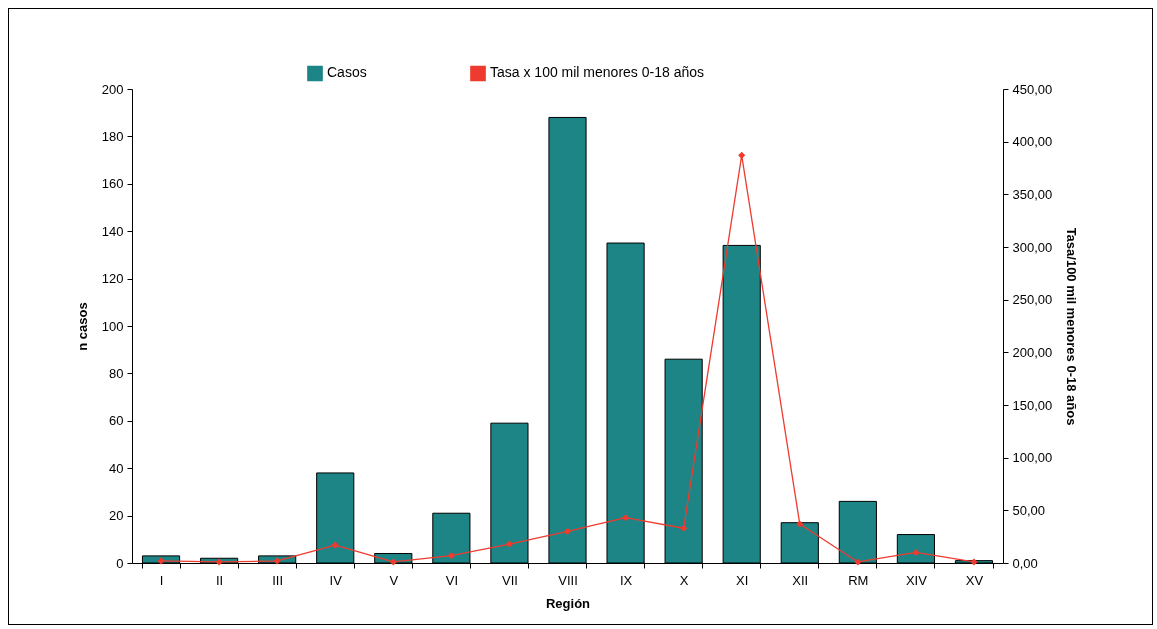 Image resolution: width=1157 pixels, height=629 pixels. I want to click on legend-label: Tasa x 100 mil menores 0-18 años, so click(597, 72).